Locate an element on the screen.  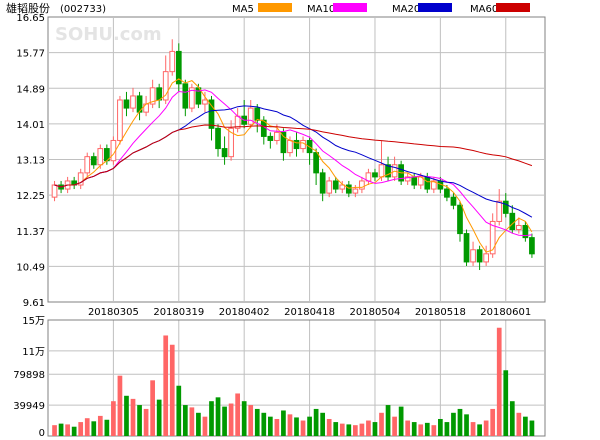
price-tick-label: 13.13 is located at coordinates (30, 161).